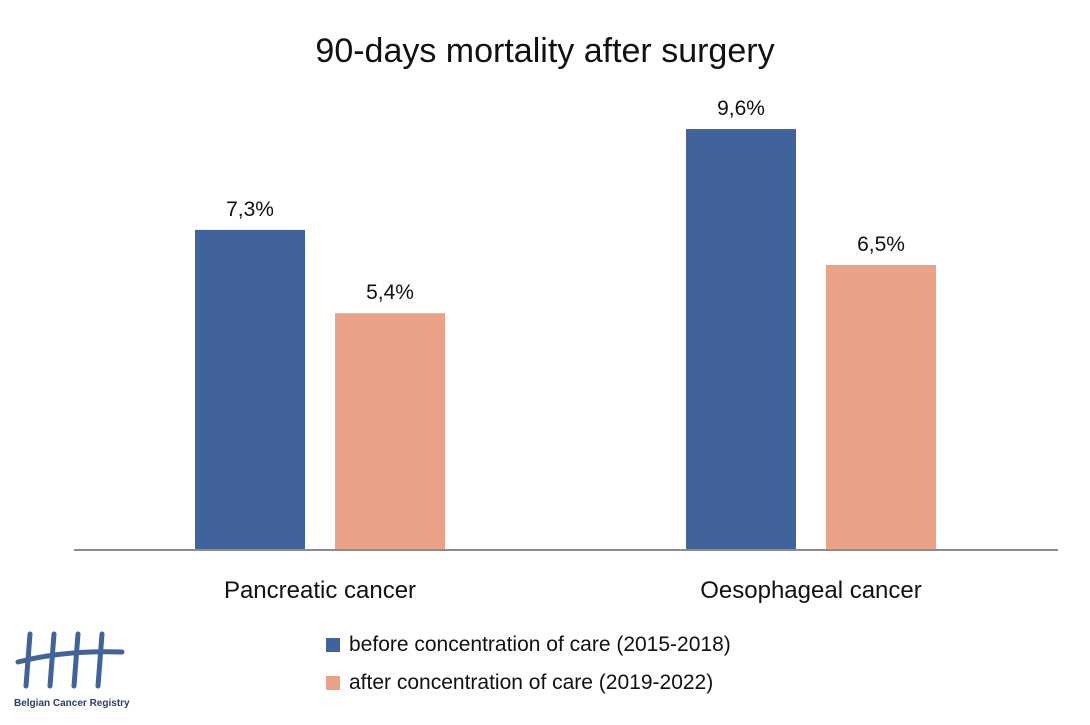  What do you see at coordinates (810, 590) in the screenshot?
I see `category-label-oesophageal: Oesophageal cancer` at bounding box center [810, 590].